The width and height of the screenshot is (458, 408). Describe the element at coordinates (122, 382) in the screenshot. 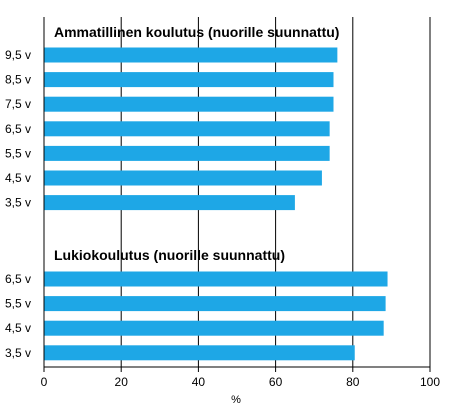

I see `x-tick-label: 20` at that location.